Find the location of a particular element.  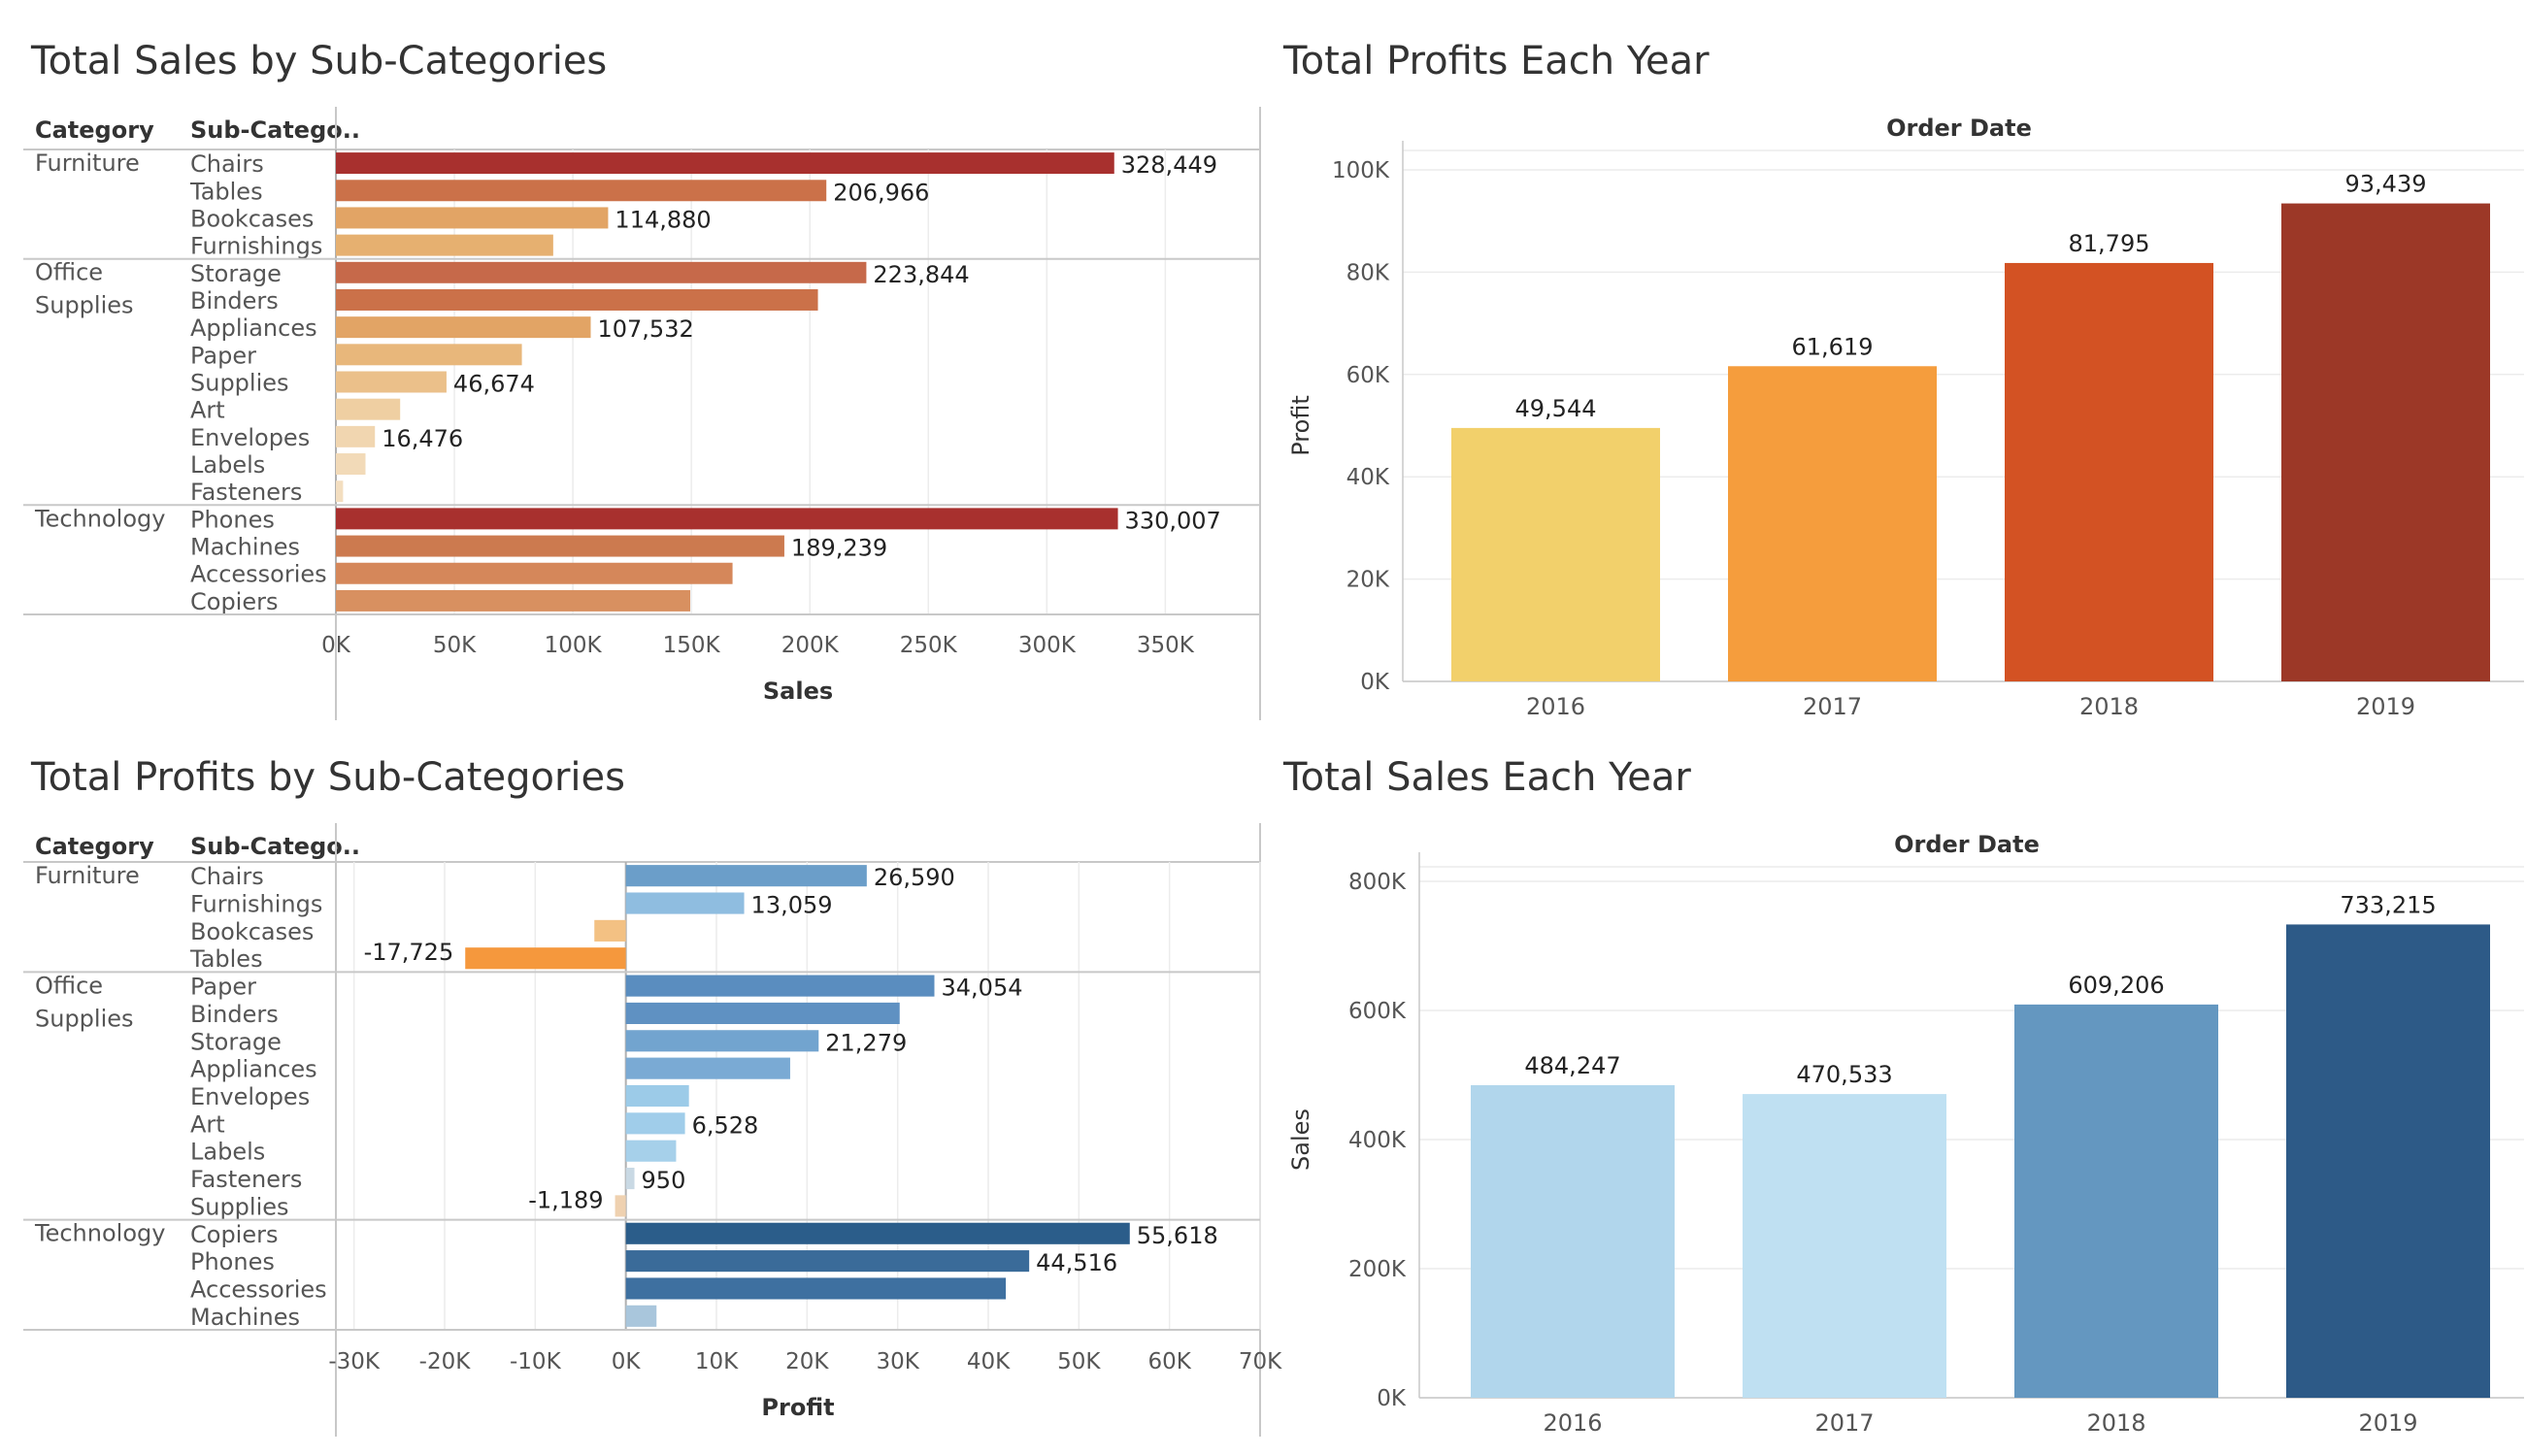

x-tick-label: 100K is located at coordinates (574, 645).